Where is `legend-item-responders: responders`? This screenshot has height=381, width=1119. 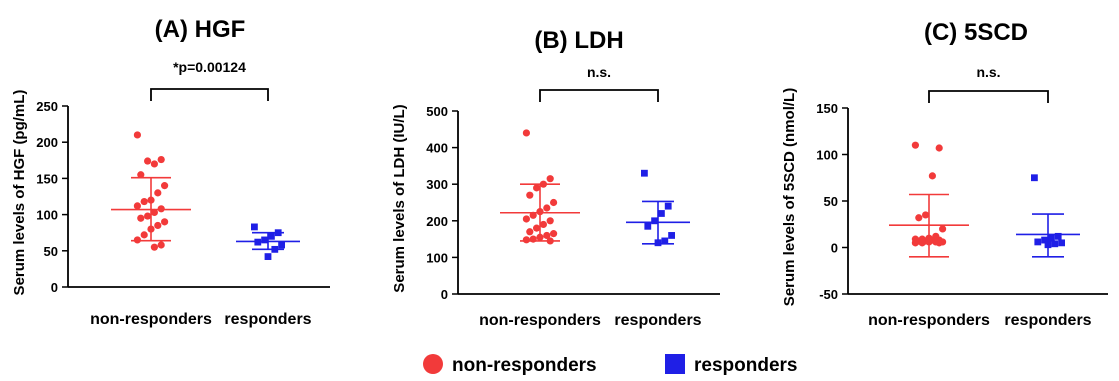
legend-item-responders: responders is located at coordinates (731, 365).